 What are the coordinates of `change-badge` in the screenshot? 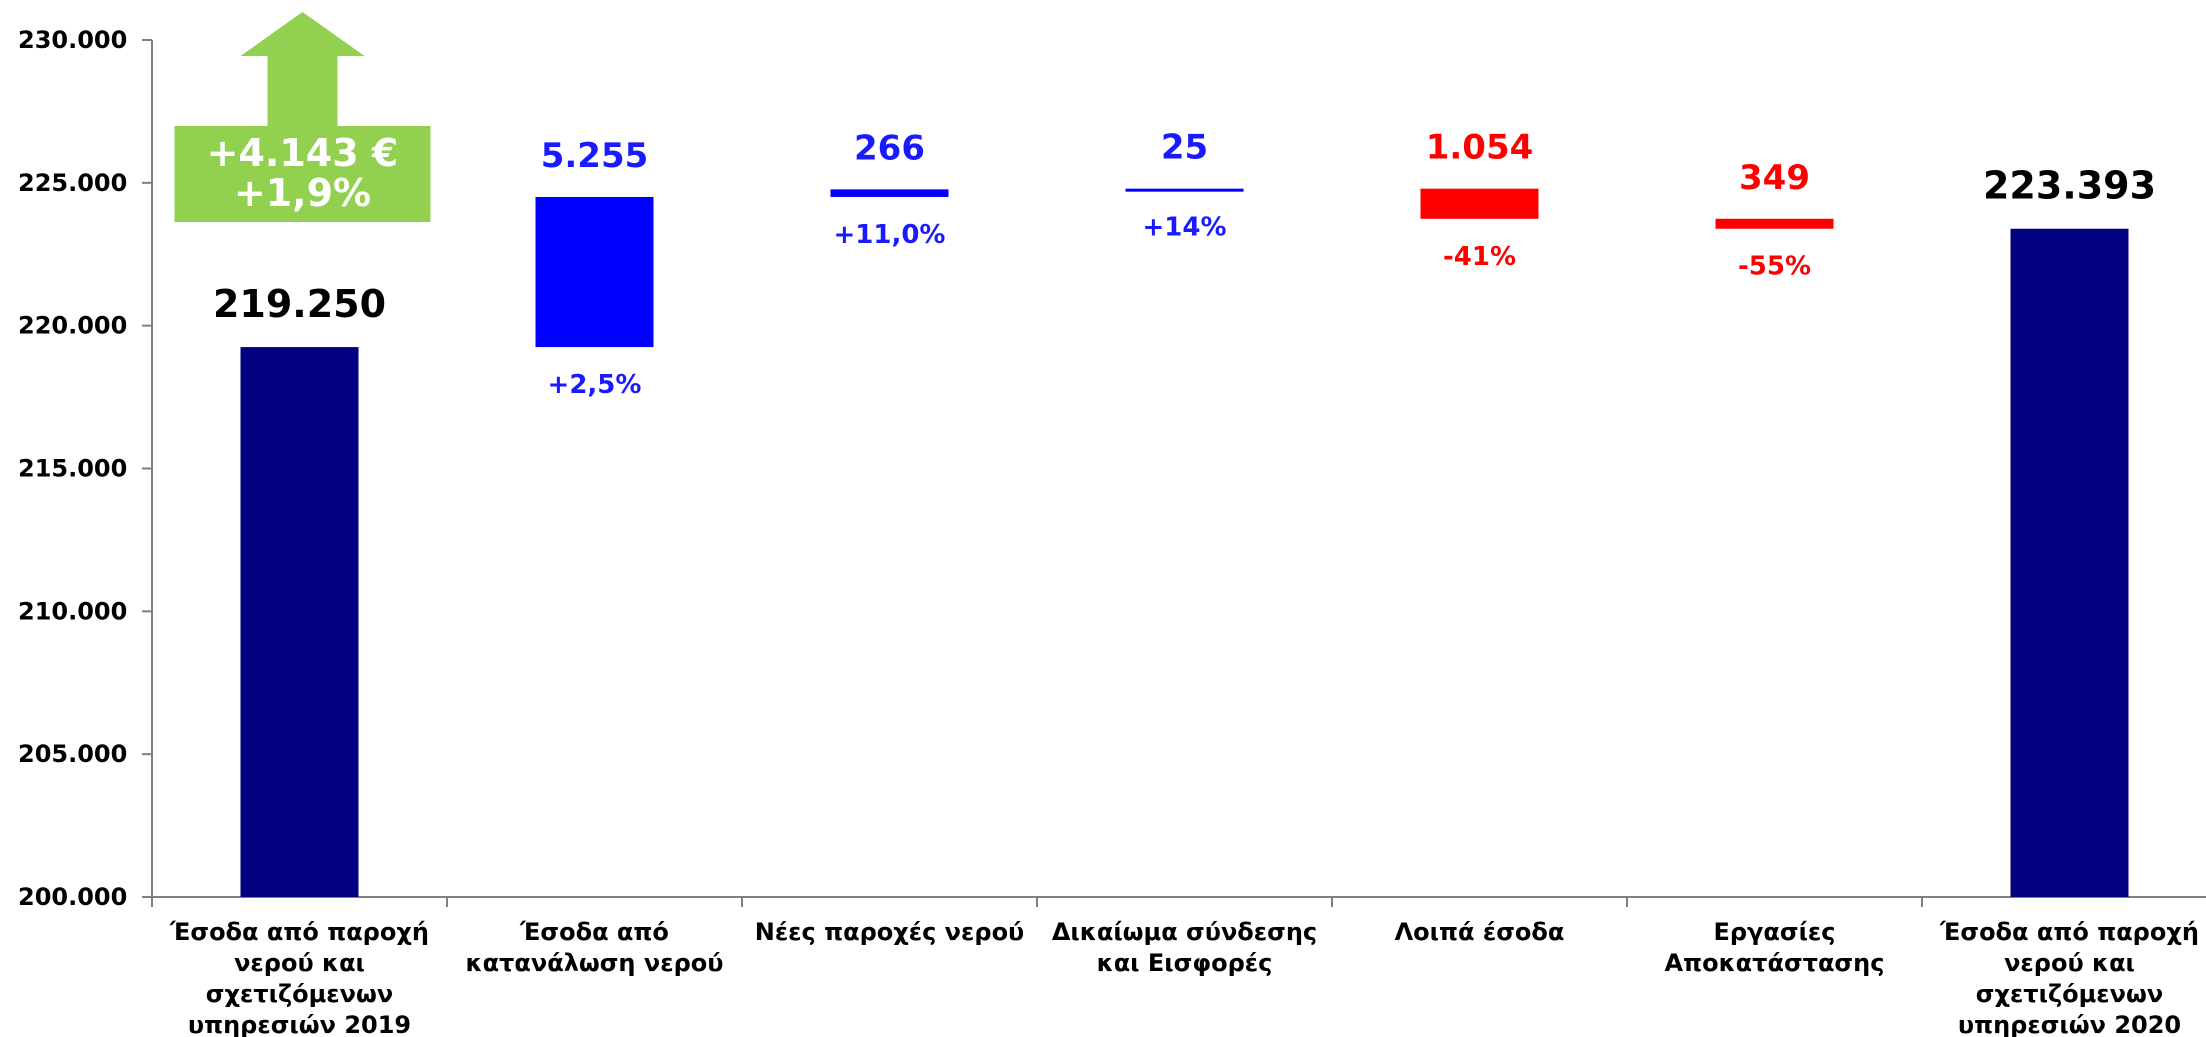 It's located at (302, 174).